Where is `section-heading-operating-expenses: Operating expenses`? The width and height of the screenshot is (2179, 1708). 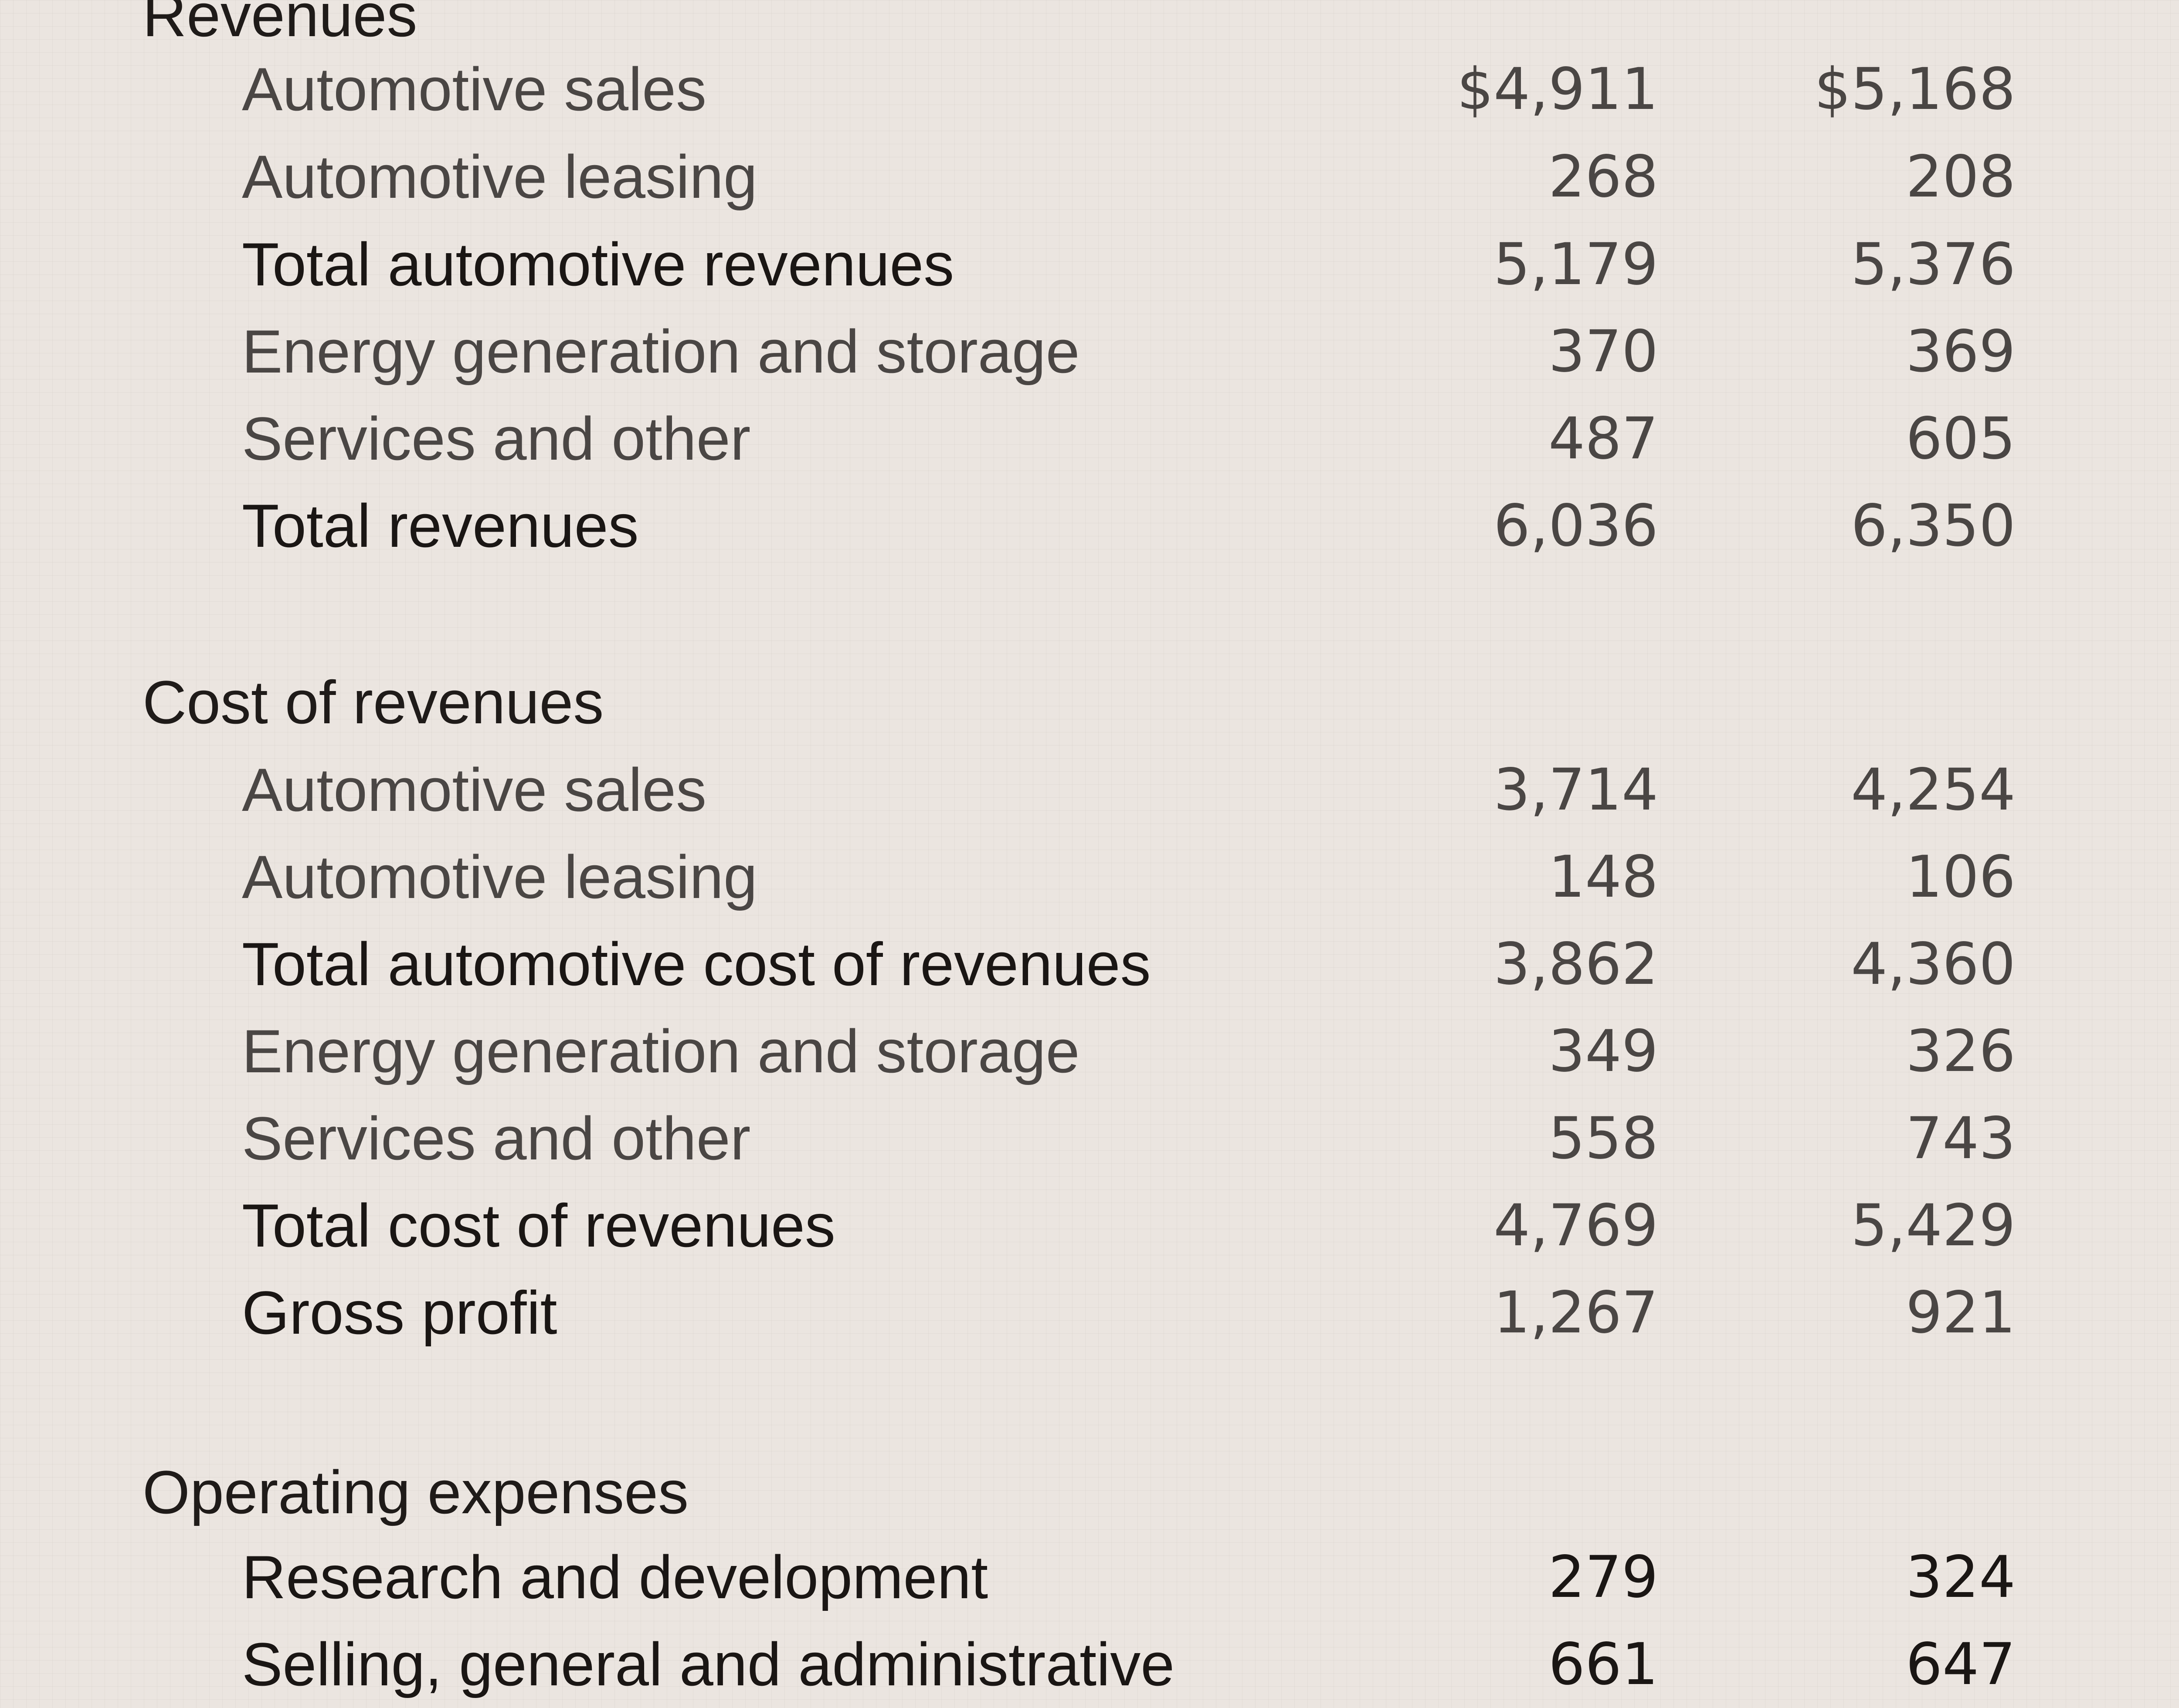 section-heading-operating-expenses: Operating expenses is located at coordinates (1089, 1492).